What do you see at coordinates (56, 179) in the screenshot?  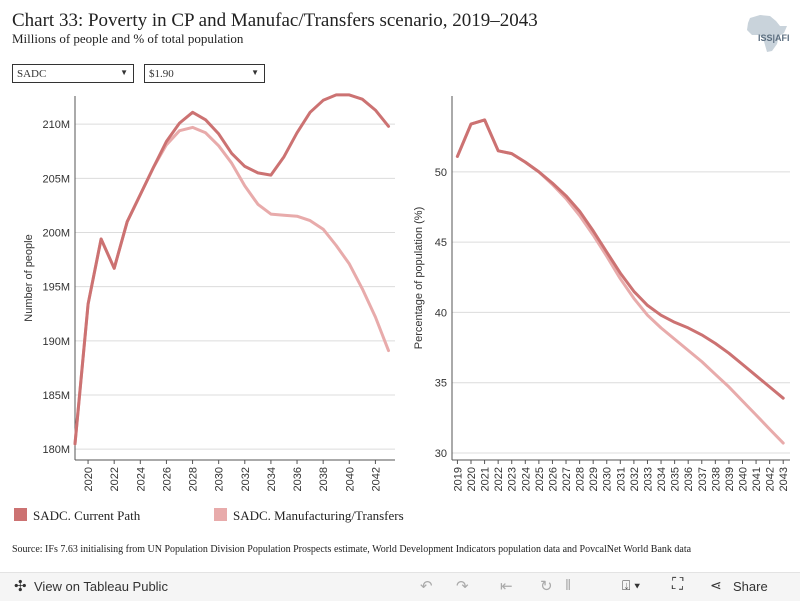 I see `y-tick-label: 205M` at bounding box center [56, 179].